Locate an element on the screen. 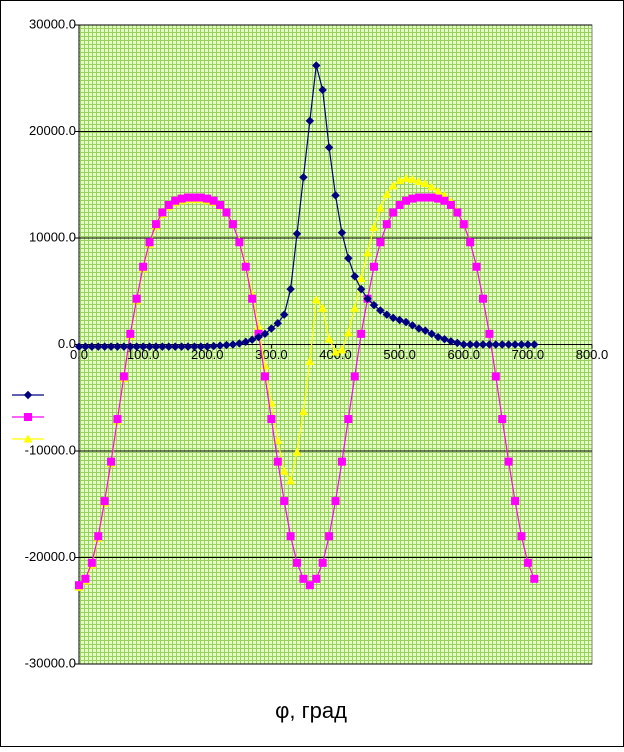 The height and width of the screenshot is (752, 624). y-tick-label: -10000.0 is located at coordinates (50, 449).